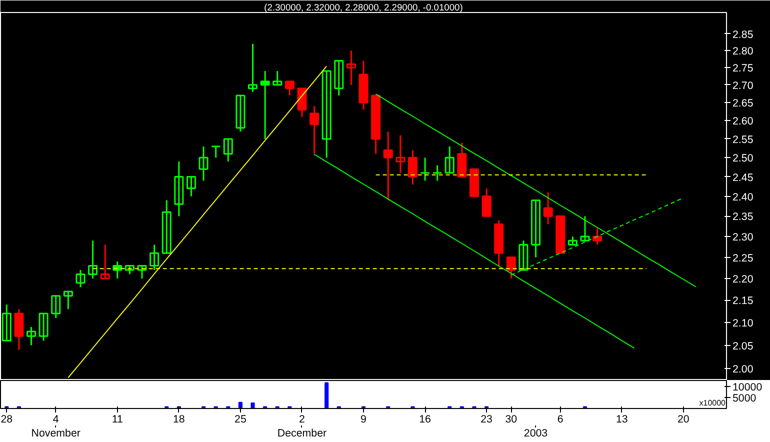 This screenshot has height=442, width=770. Describe the element at coordinates (743, 370) in the screenshot. I see `y-tick-label: 2.00` at that location.